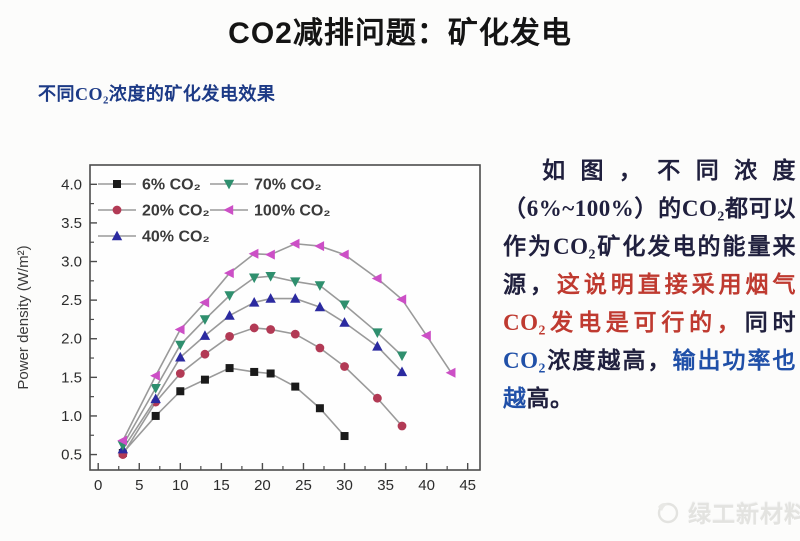  I want to click on legend-item: 100% CO₂, so click(270, 211).